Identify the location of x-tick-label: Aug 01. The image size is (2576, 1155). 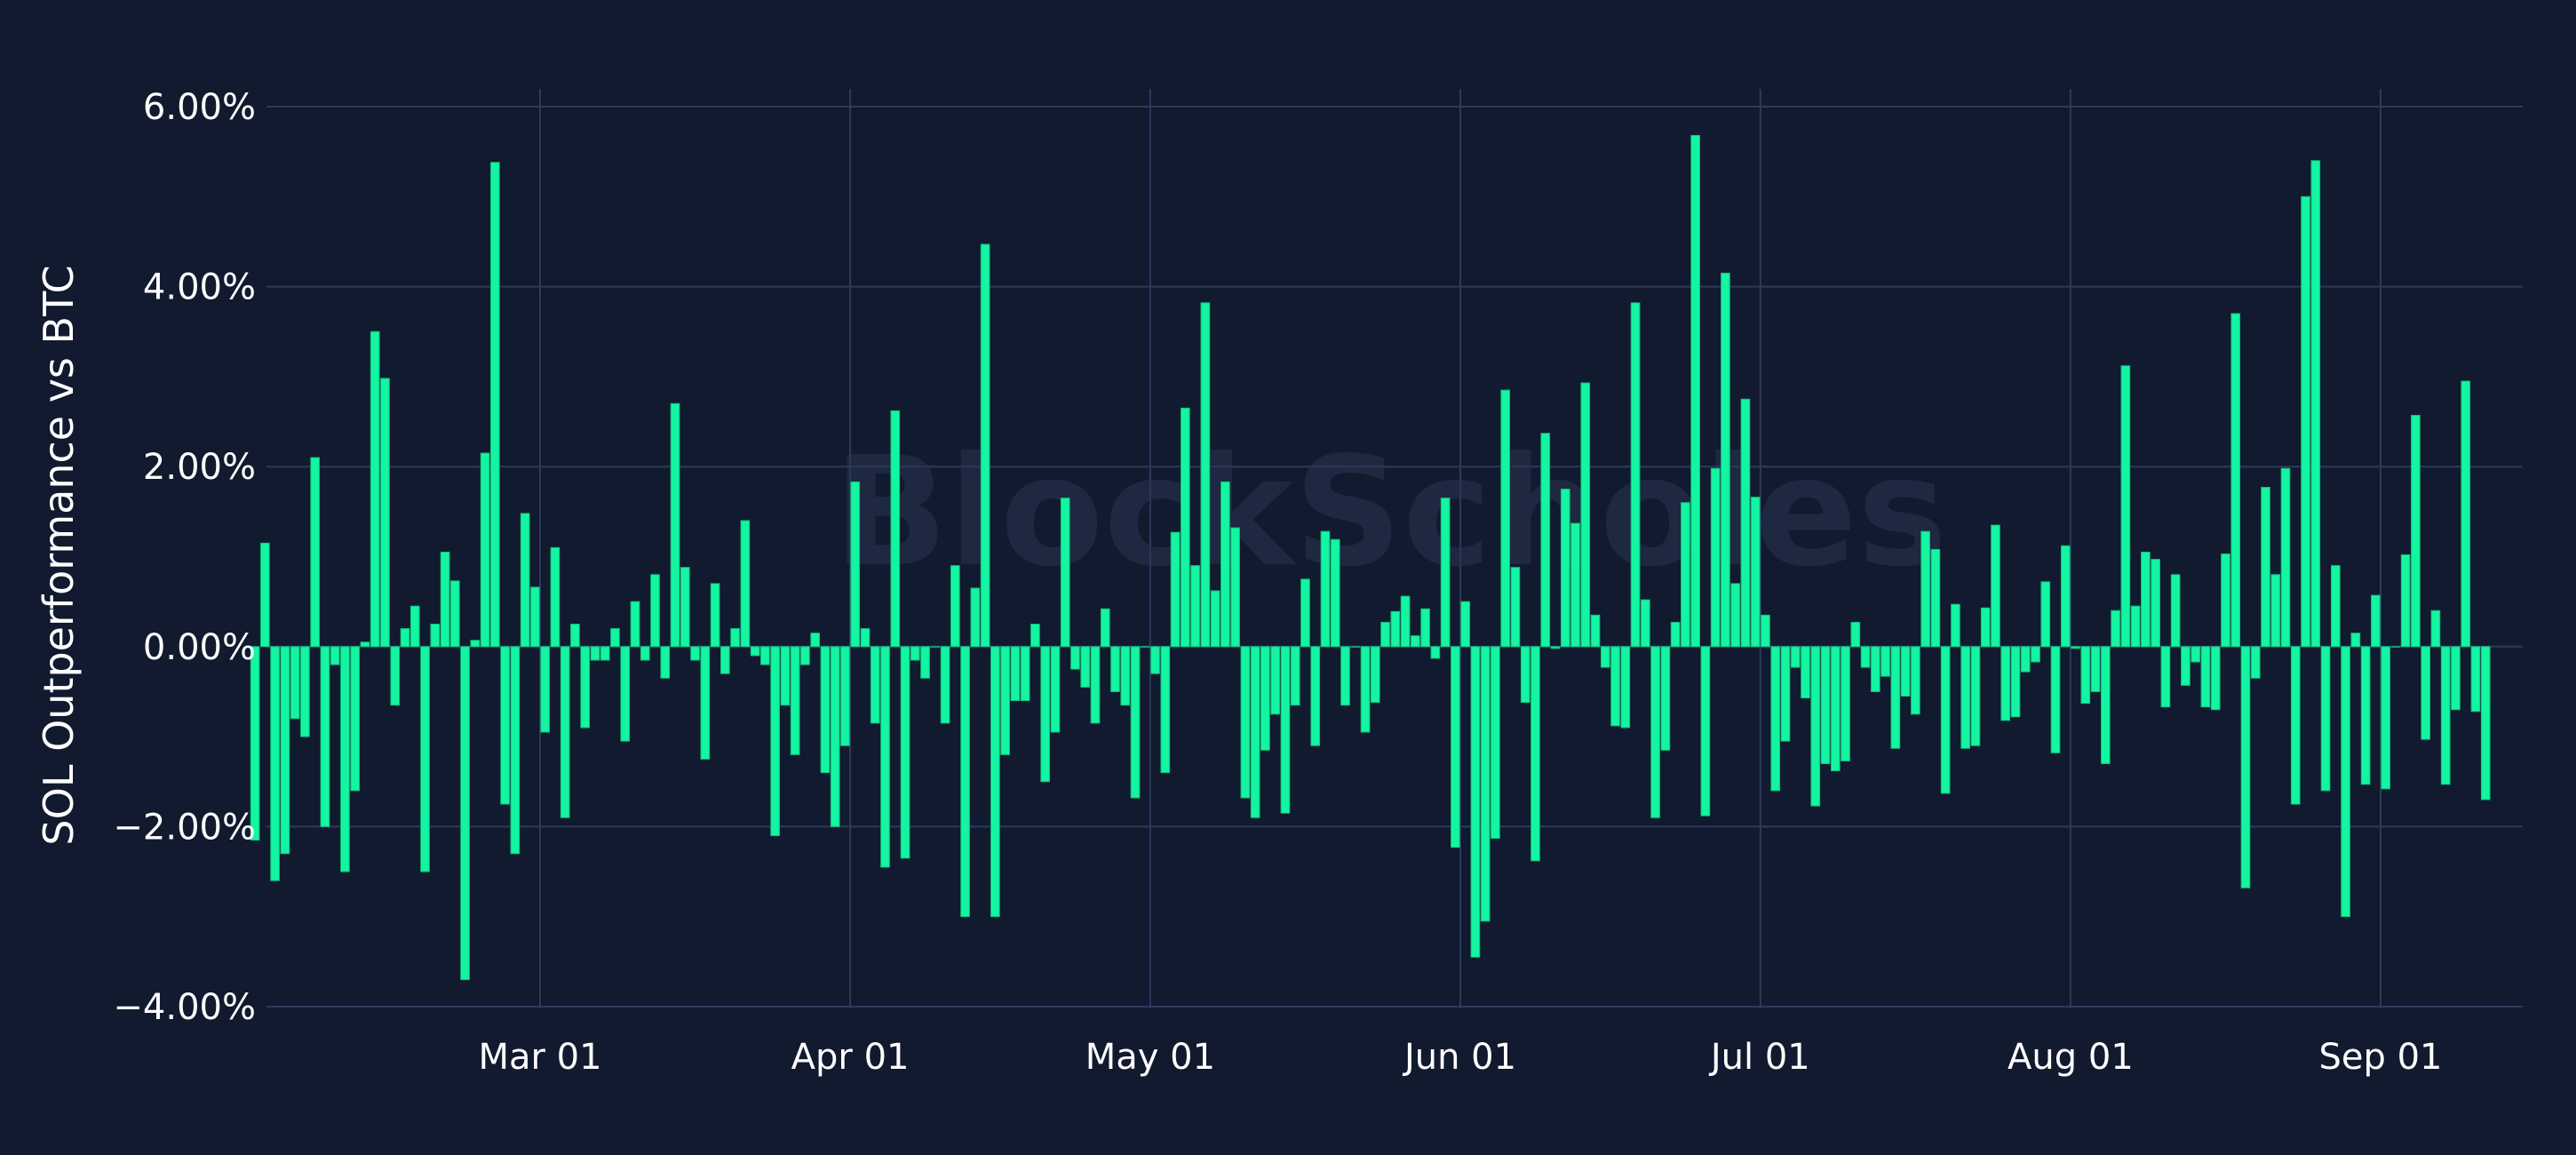
(2071, 1057).